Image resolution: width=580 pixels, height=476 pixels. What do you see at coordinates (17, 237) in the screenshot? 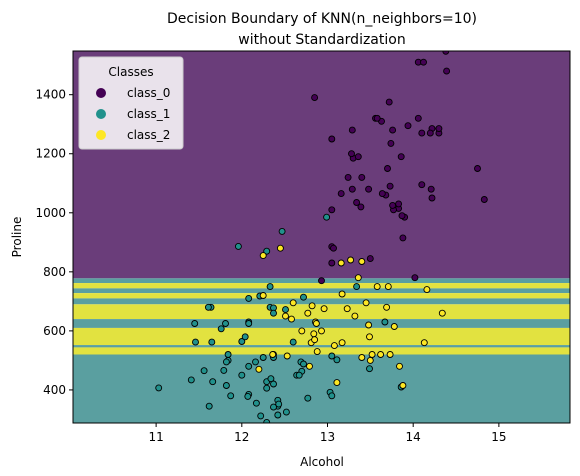
I see `y-axis-label: Proline` at bounding box center [17, 237].